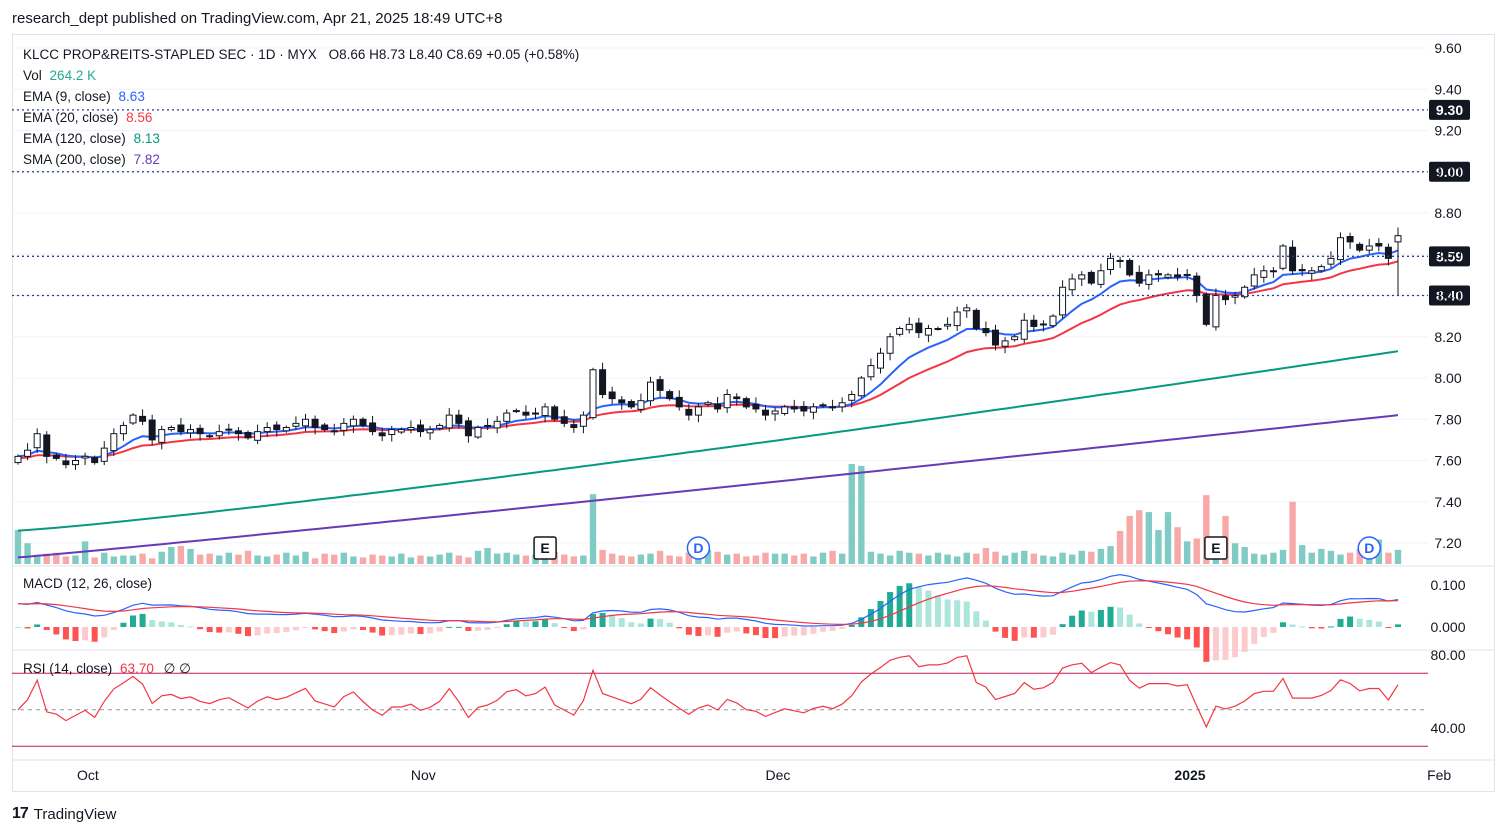 The width and height of the screenshot is (1507, 836). Describe the element at coordinates (74, 159) in the screenshot. I see `sma200-label: SMA (200, close)` at that location.